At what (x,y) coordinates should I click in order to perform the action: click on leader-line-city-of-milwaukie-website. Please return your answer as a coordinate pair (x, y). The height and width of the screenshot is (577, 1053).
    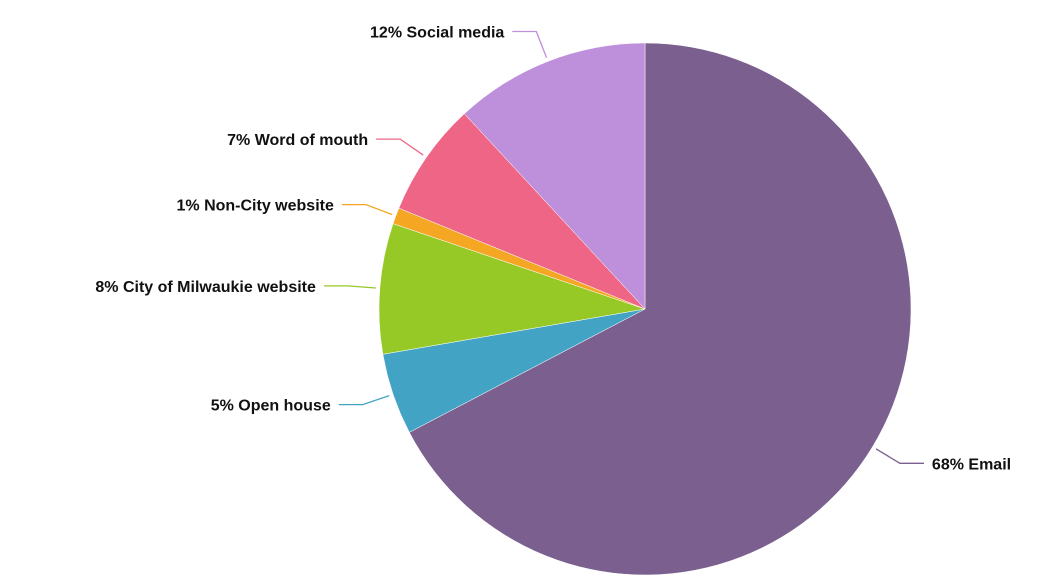
    Looking at the image, I should click on (349, 287).